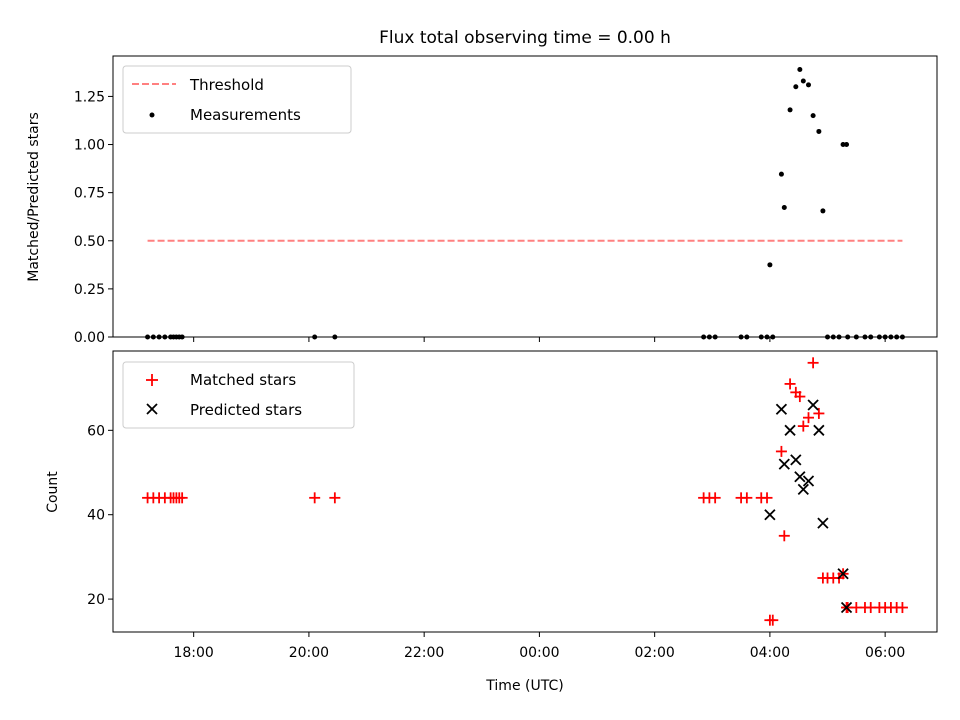 The width and height of the screenshot is (960, 720). I want to click on top-legend: Threshold Measurements, so click(237, 99).